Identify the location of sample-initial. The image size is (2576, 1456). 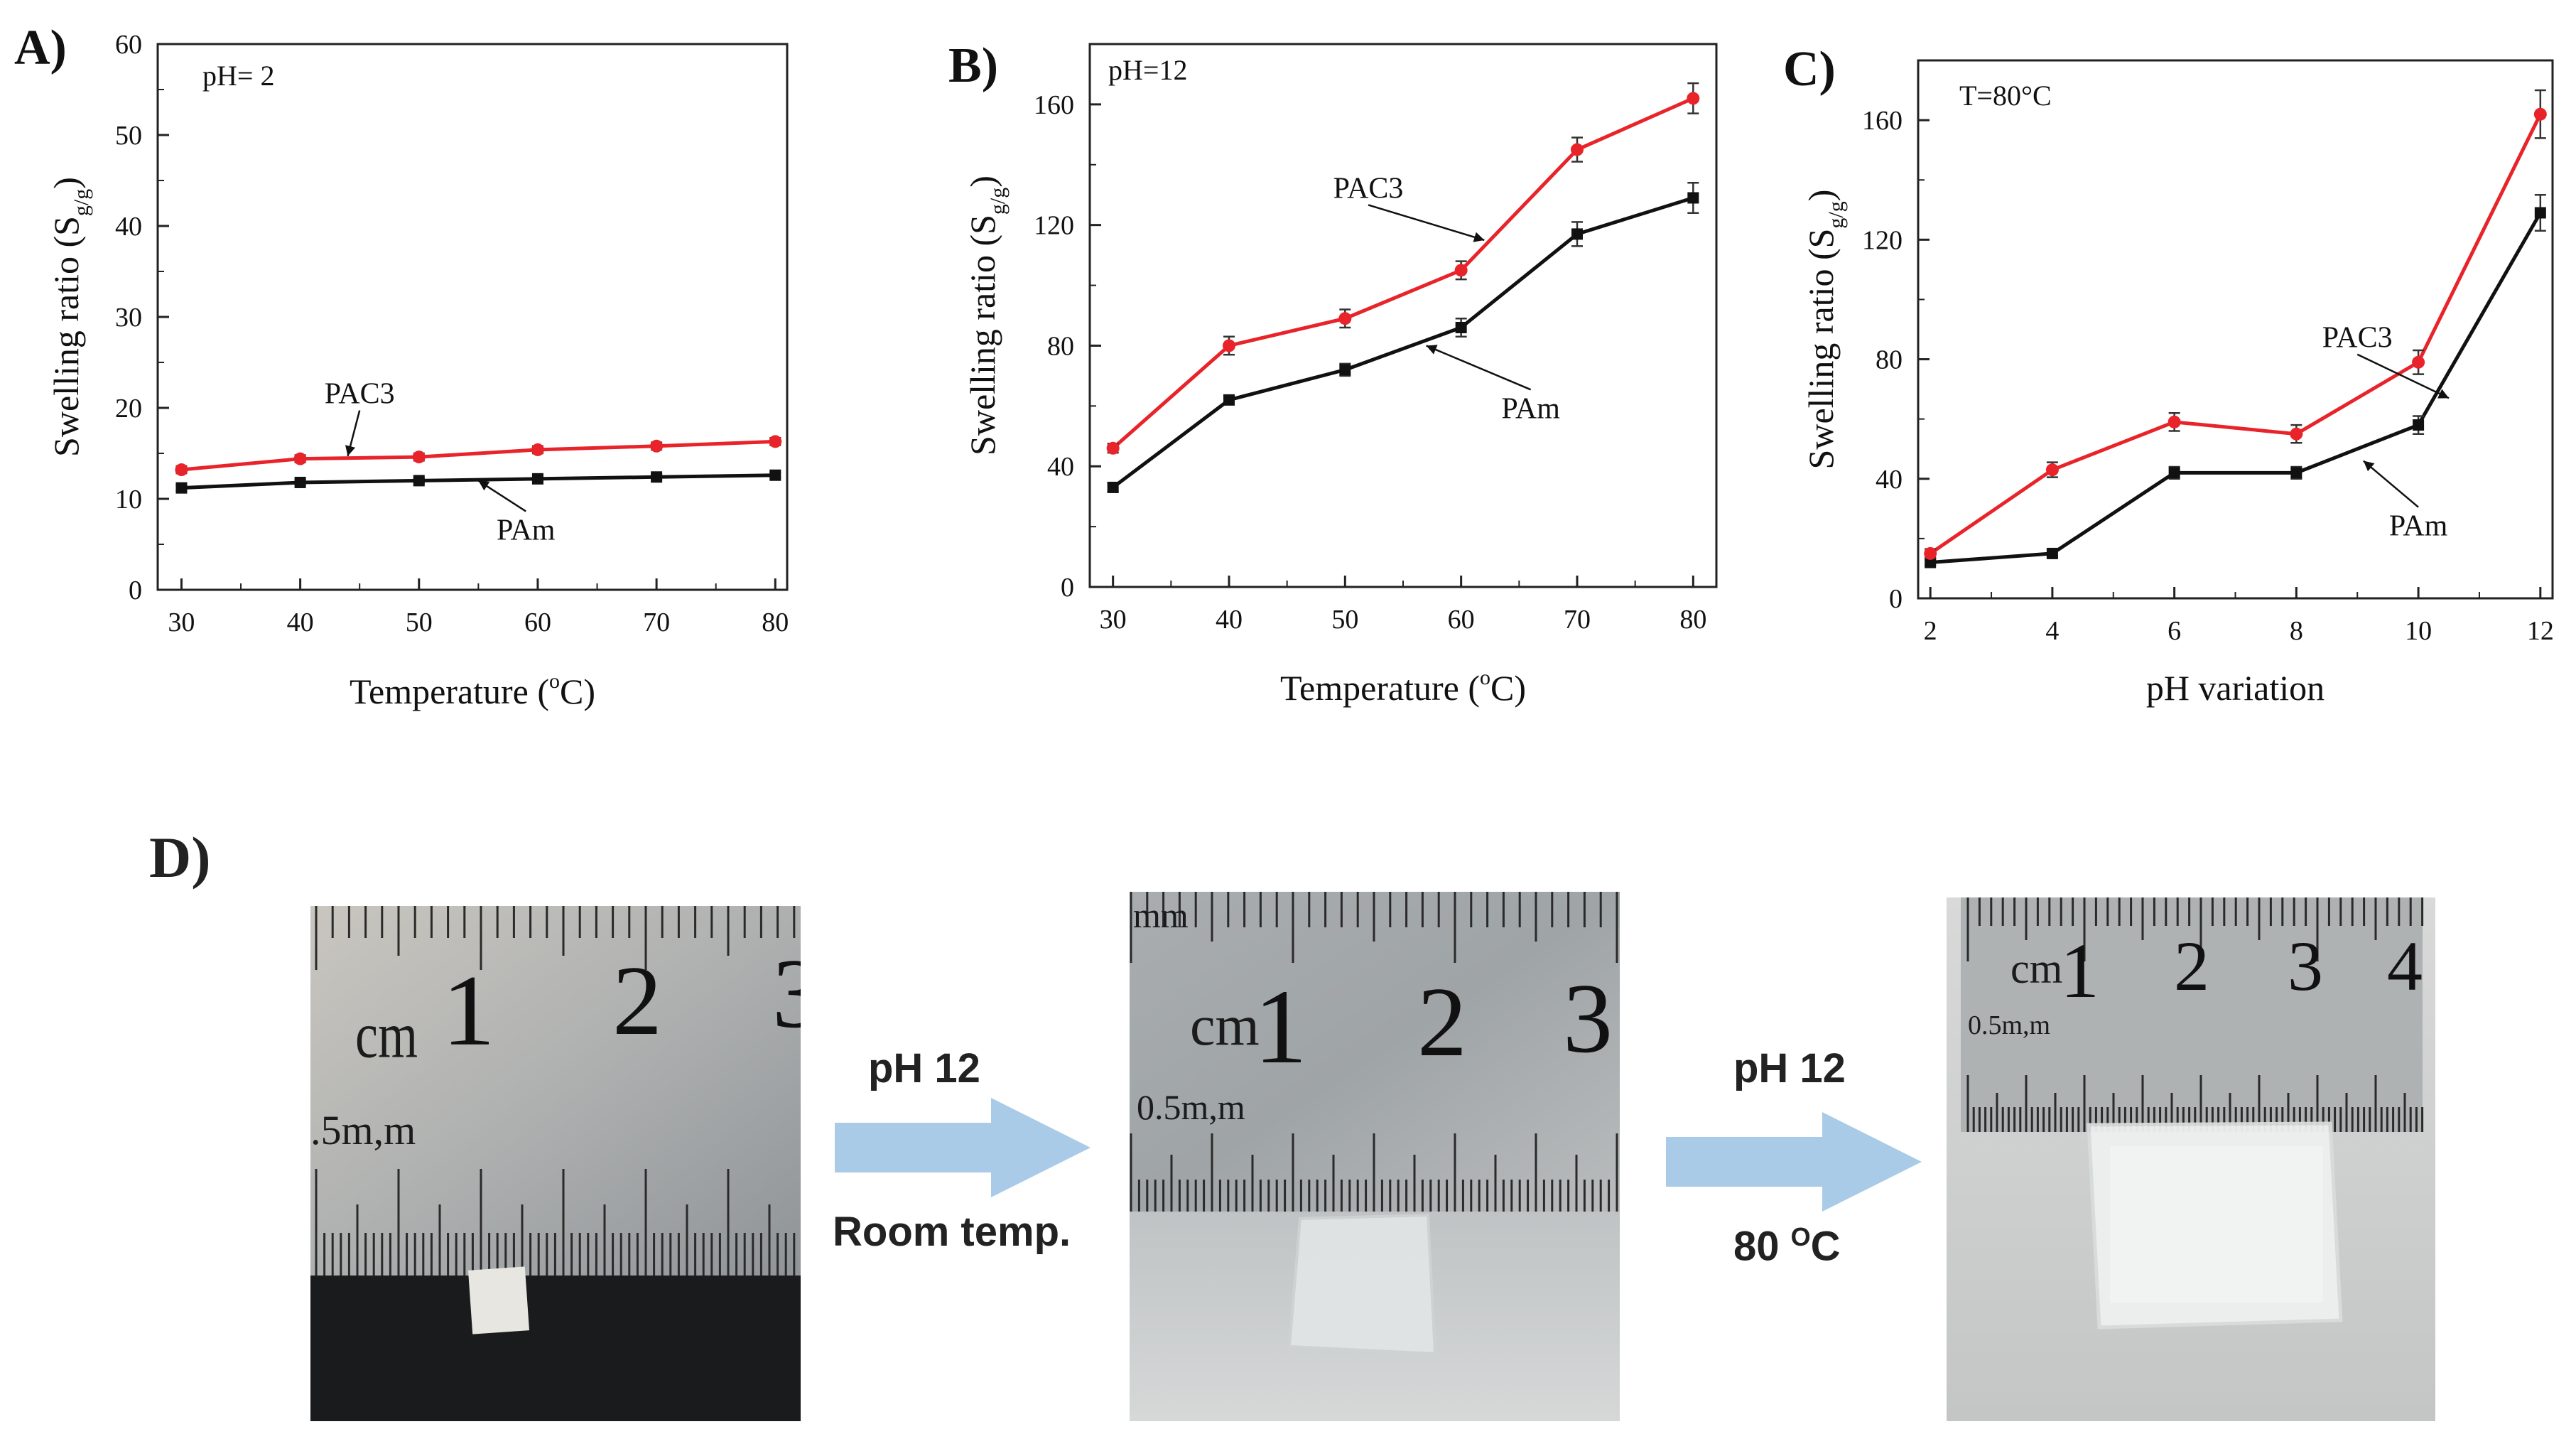
(498, 1300).